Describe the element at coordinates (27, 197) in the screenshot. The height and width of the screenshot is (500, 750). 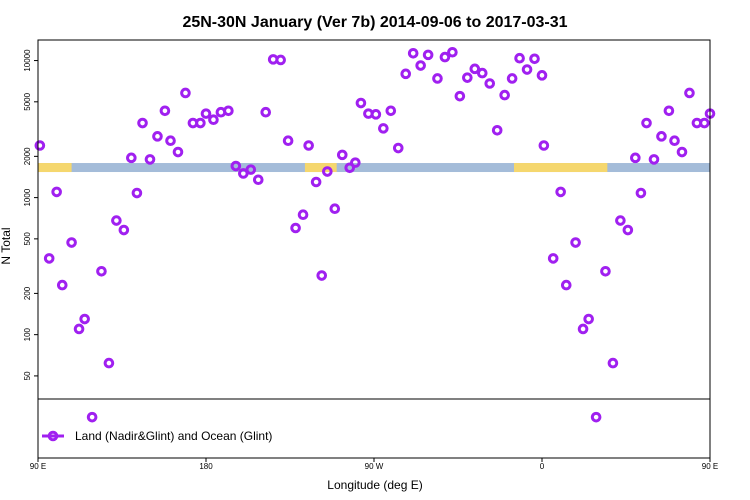
I see `y-tick-label: 1000` at that location.